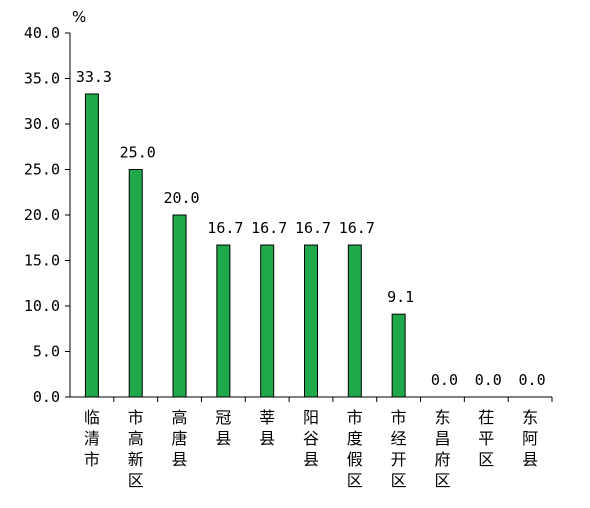 Image resolution: width=590 pixels, height=508 pixels. Describe the element at coordinates (223, 428) in the screenshot. I see `category-label: 冠县` at that location.